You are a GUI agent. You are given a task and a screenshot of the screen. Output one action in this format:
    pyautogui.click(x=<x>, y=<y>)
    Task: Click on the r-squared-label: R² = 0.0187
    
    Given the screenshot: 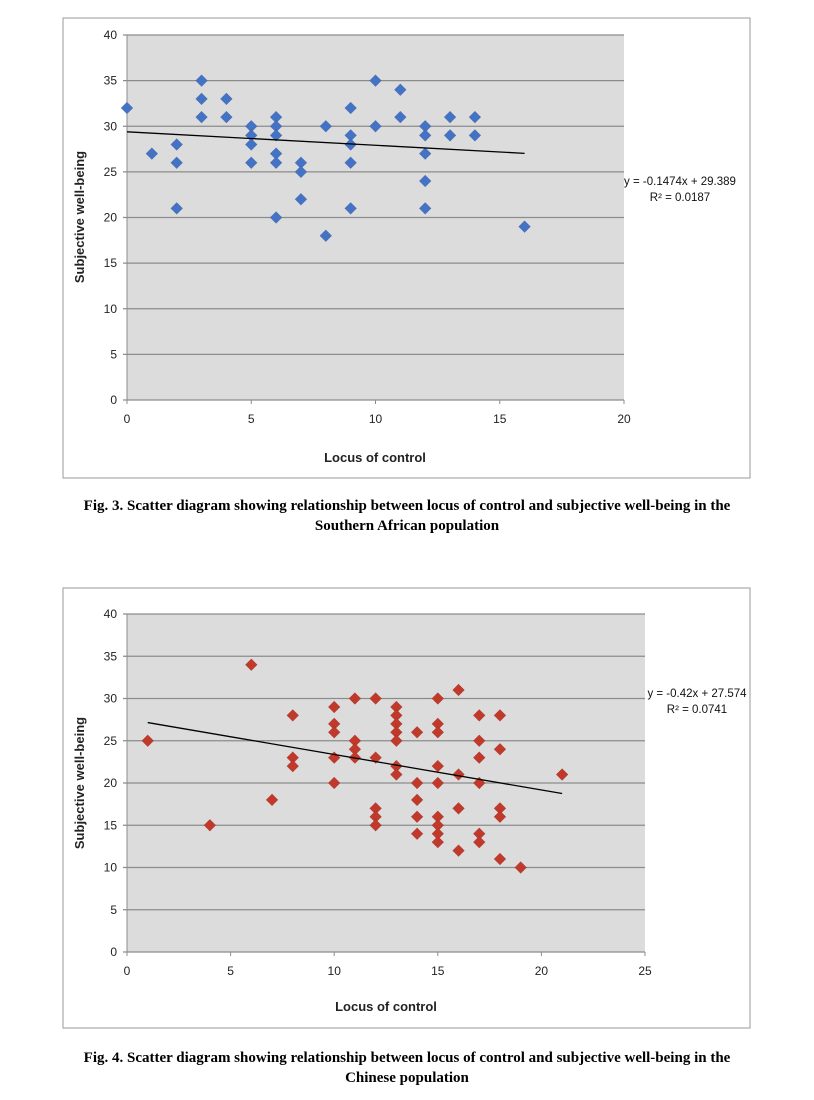 What is the action you would take?
    pyautogui.click(x=680, y=198)
    